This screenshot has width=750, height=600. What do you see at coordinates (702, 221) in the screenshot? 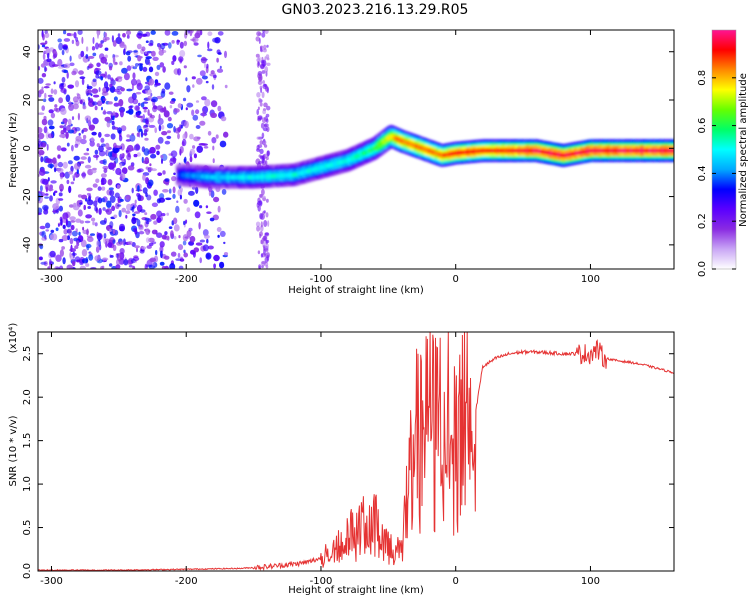
I see `colorbar-tick-label: 0.2` at bounding box center [702, 221].